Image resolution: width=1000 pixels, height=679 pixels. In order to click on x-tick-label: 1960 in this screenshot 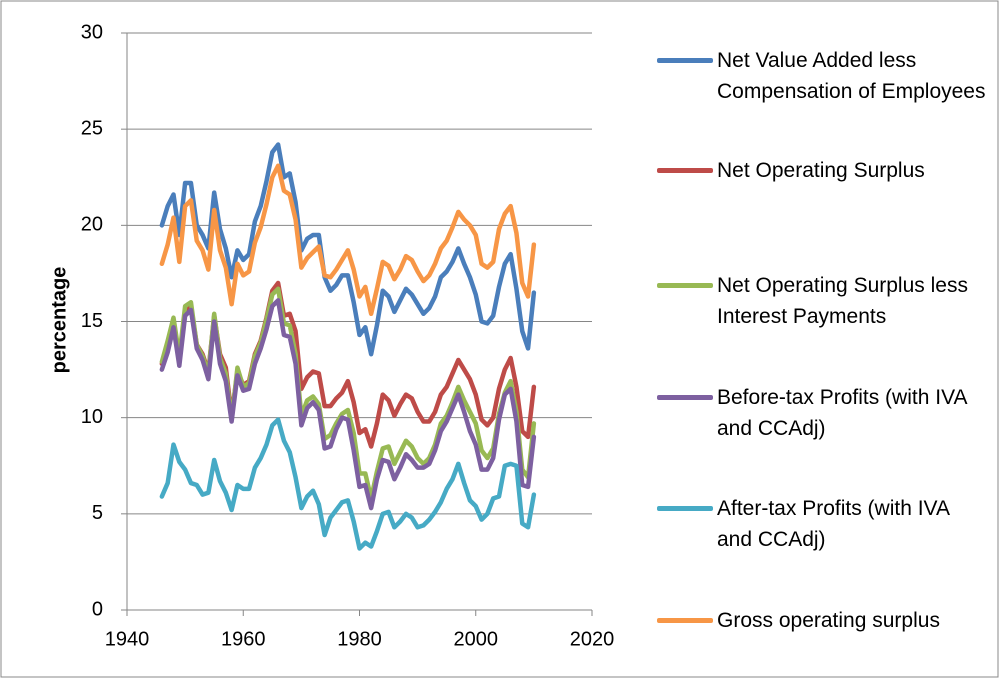, I will do `click(243, 639)`.